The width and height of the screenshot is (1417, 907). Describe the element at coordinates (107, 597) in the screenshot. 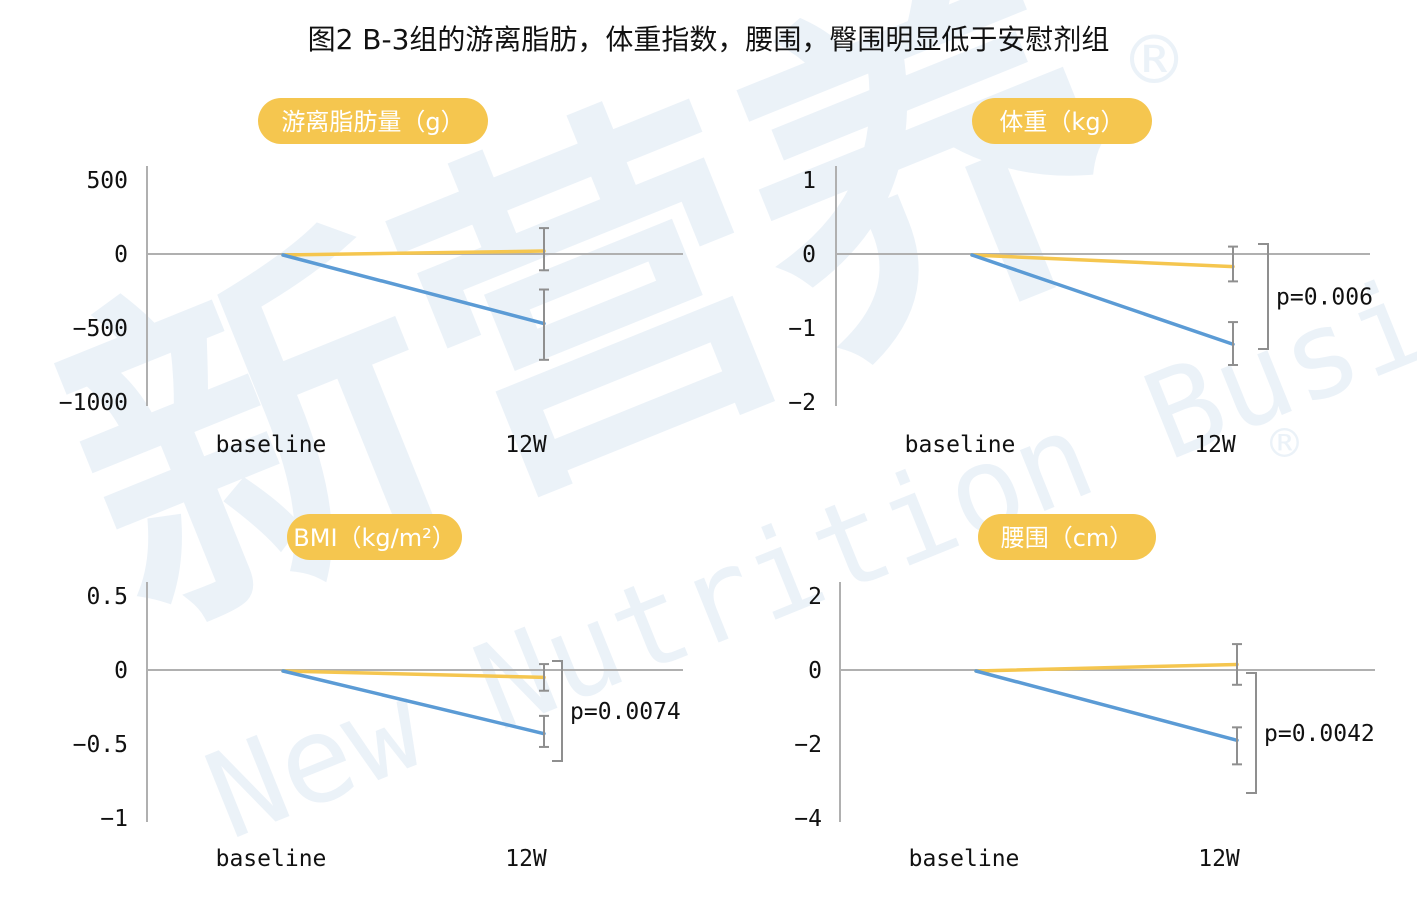

I see `y-tick-label: 0.5` at that location.